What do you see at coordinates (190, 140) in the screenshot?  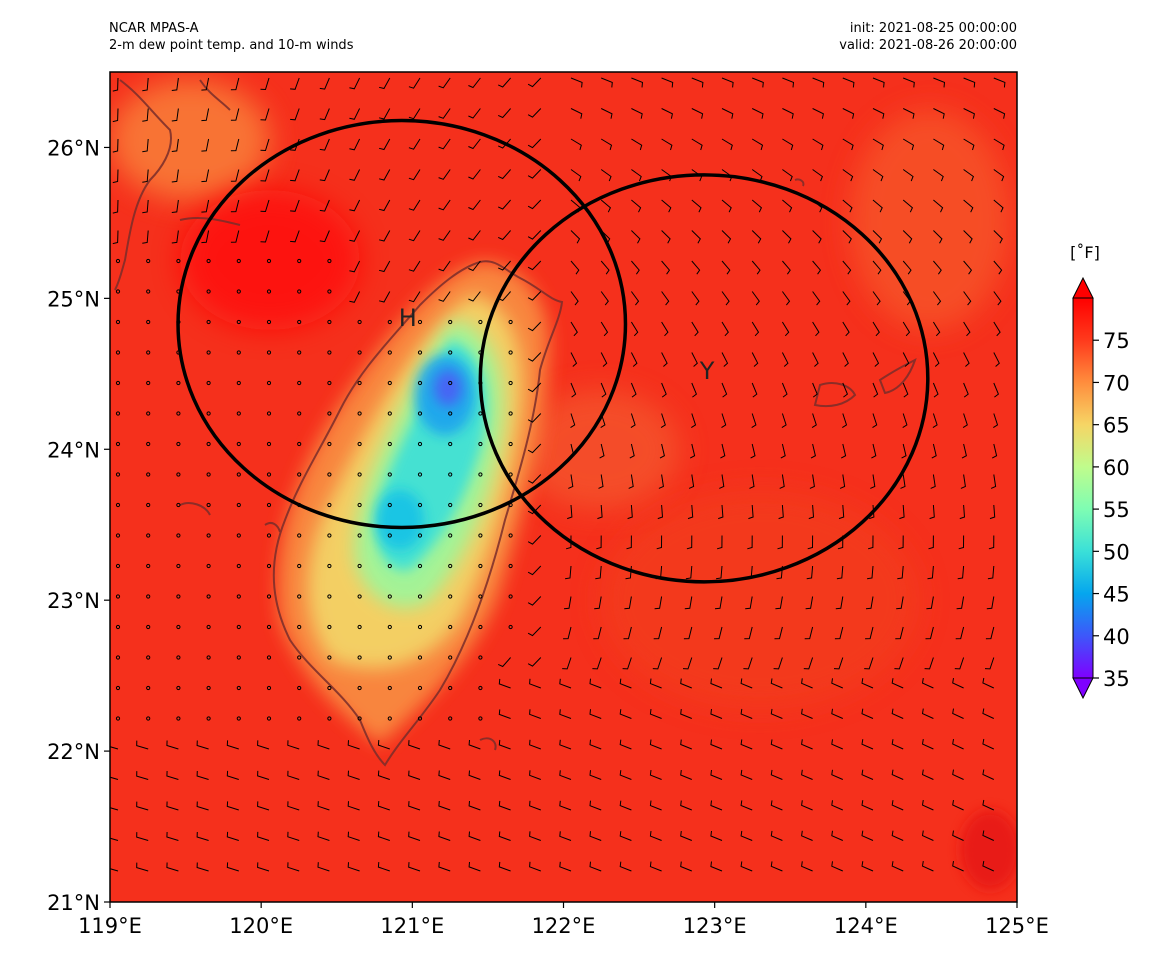 I see `shade-northwest` at bounding box center [190, 140].